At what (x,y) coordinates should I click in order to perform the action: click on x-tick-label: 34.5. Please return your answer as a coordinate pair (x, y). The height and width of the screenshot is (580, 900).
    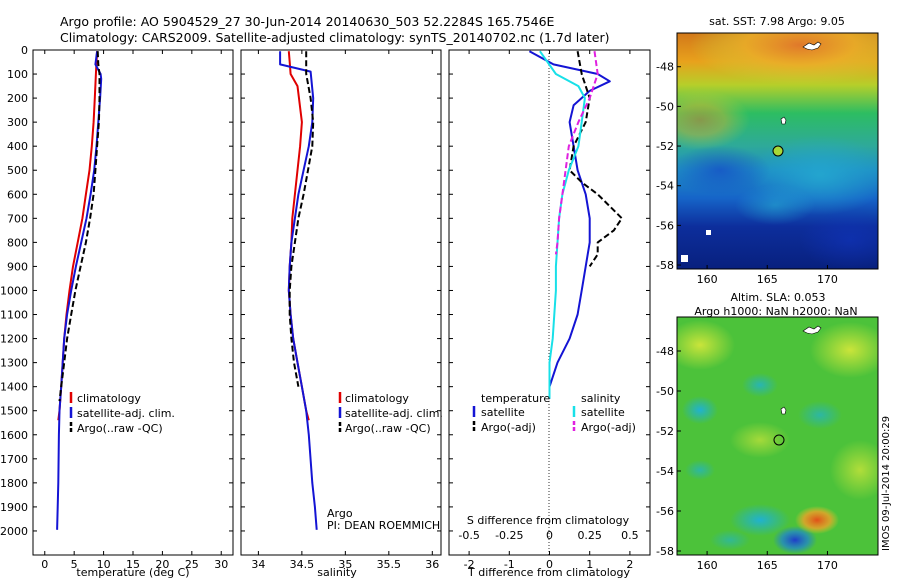
    Looking at the image, I should click on (302, 564).